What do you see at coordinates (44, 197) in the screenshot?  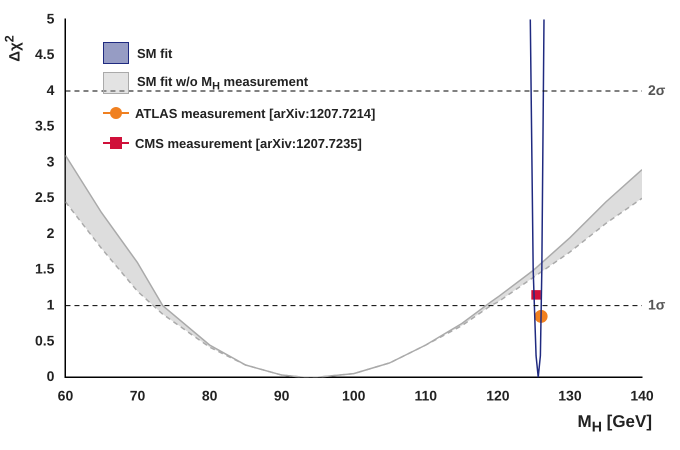 I see `y-tick-label: 2.5` at bounding box center [44, 197].